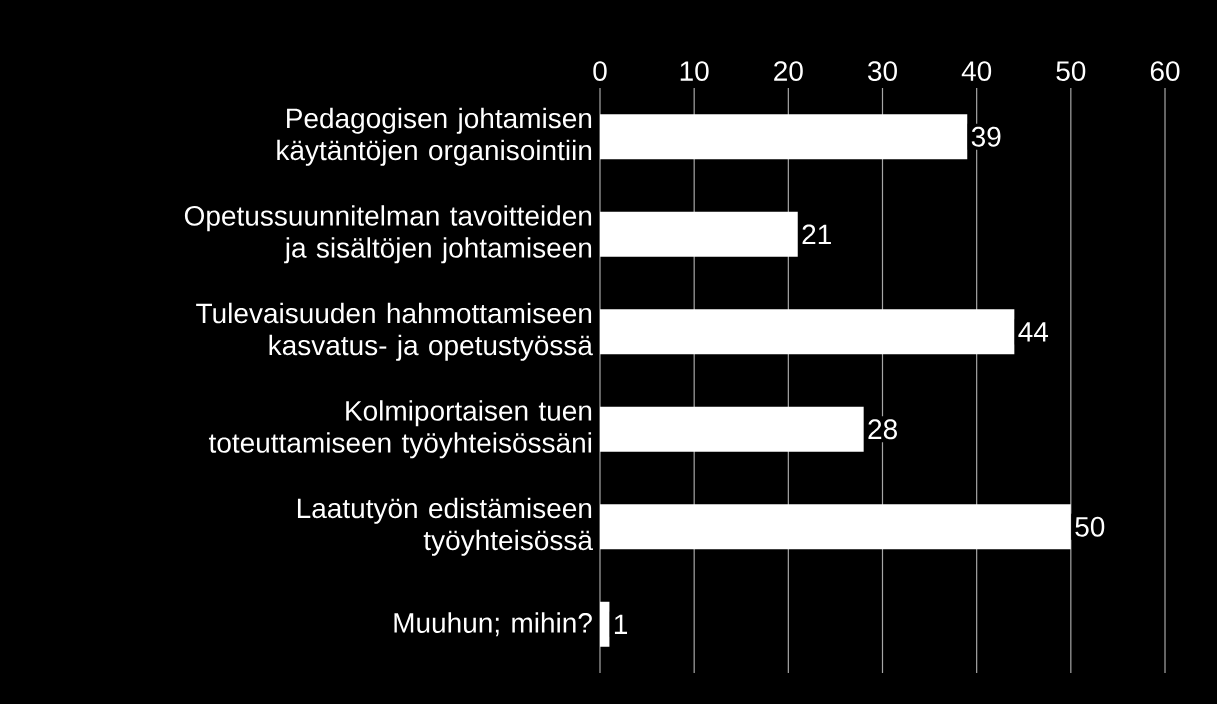  Describe the element at coordinates (816, 234) in the screenshot. I see `data-label: 21` at that location.